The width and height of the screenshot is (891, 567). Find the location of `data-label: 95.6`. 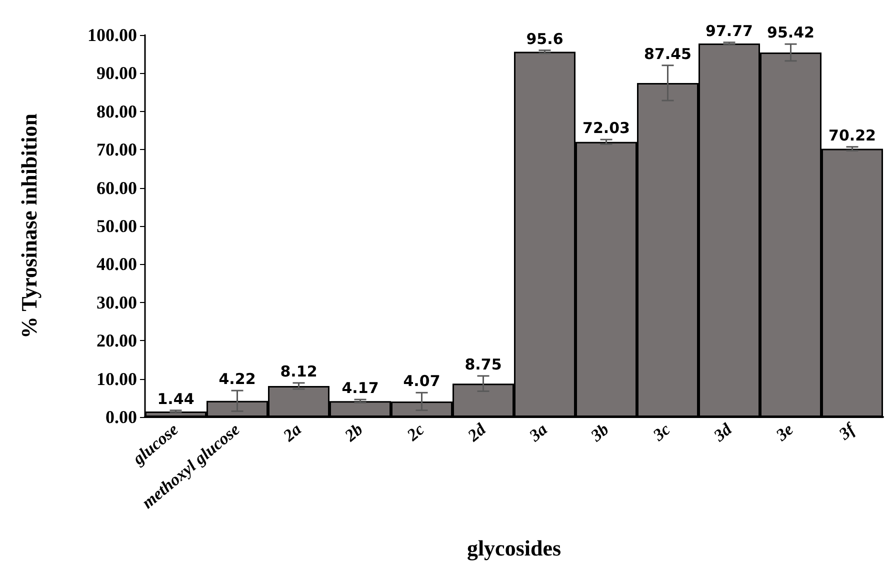

data-label: 95.6 is located at coordinates (545, 39).